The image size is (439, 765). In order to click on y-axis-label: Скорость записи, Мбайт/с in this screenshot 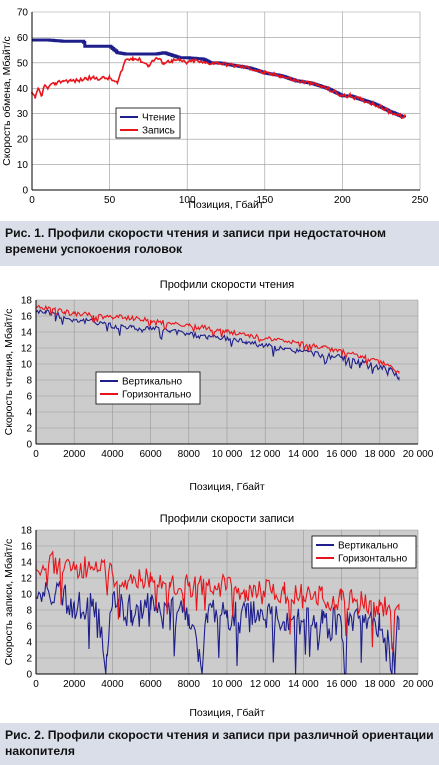, I will do `click(9, 602)`.